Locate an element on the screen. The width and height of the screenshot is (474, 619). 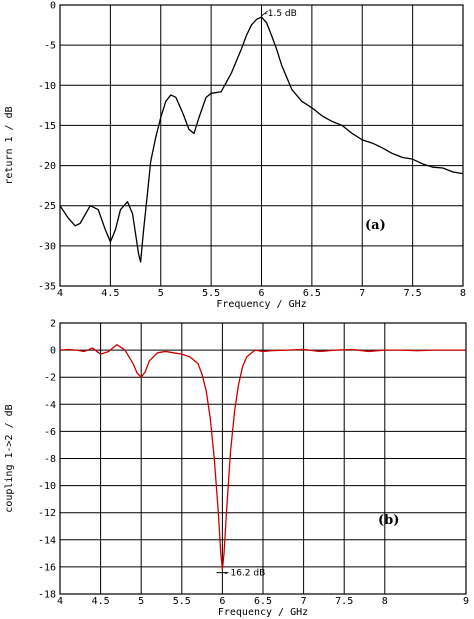
chart-b-x-tick-label: 7 is located at coordinates (304, 601).